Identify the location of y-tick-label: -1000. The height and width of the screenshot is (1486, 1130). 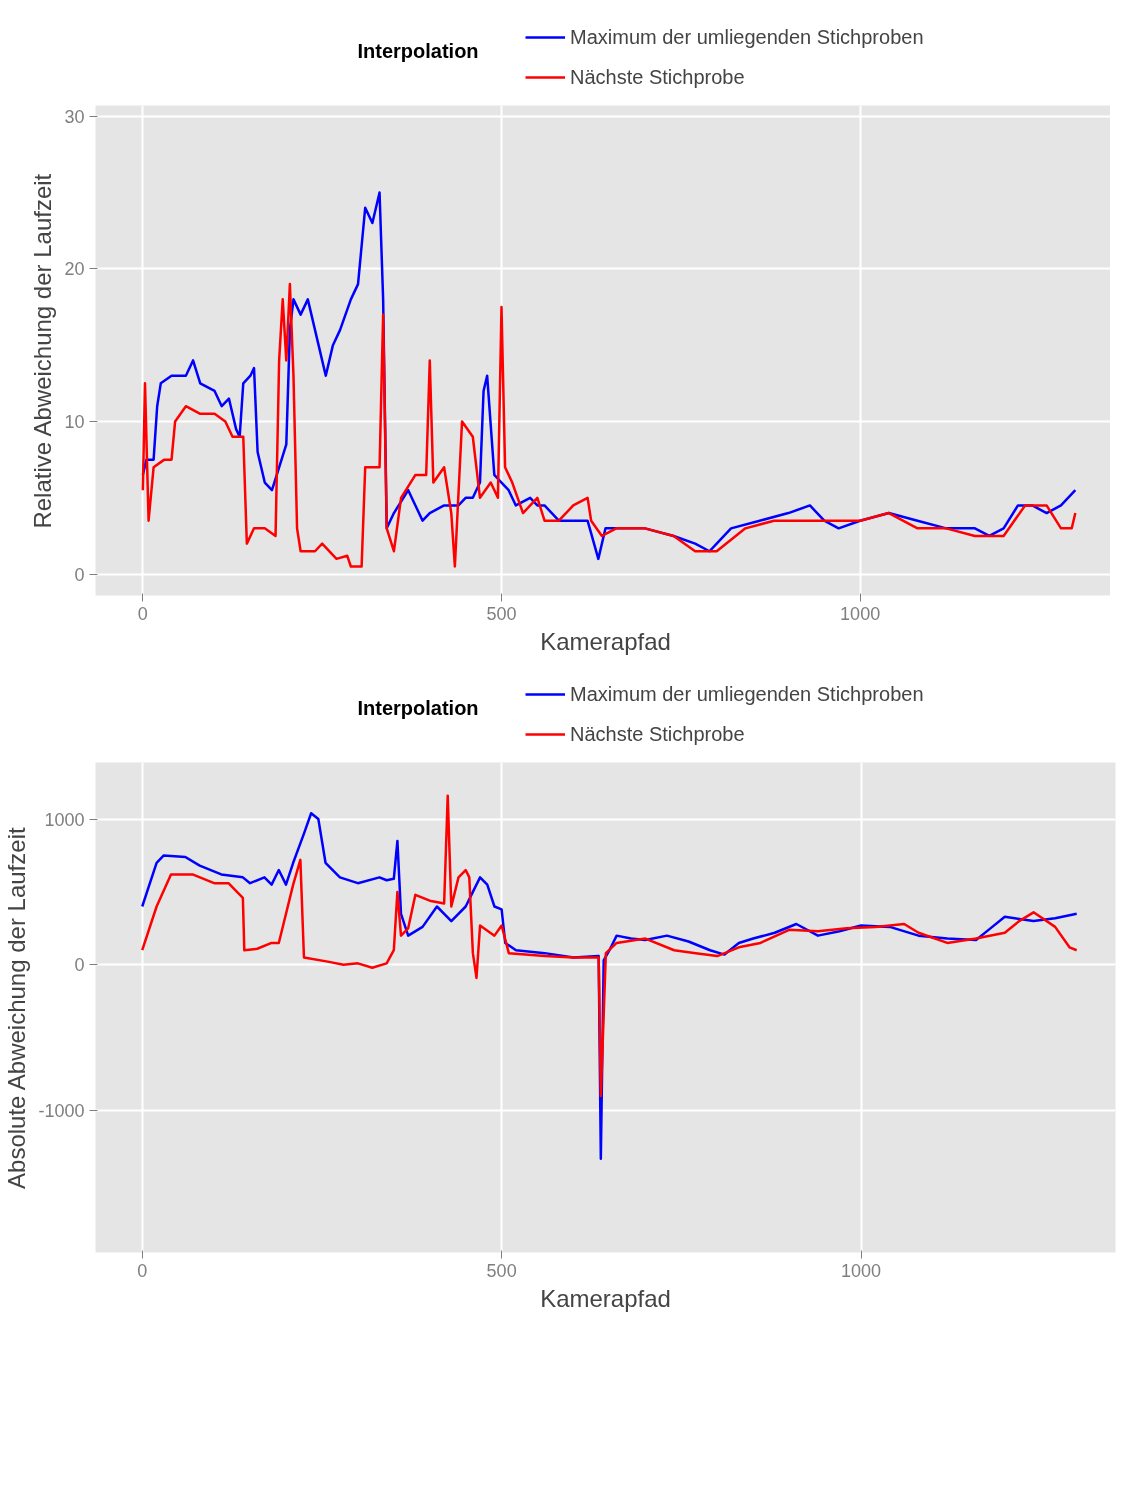
(61, 1111).